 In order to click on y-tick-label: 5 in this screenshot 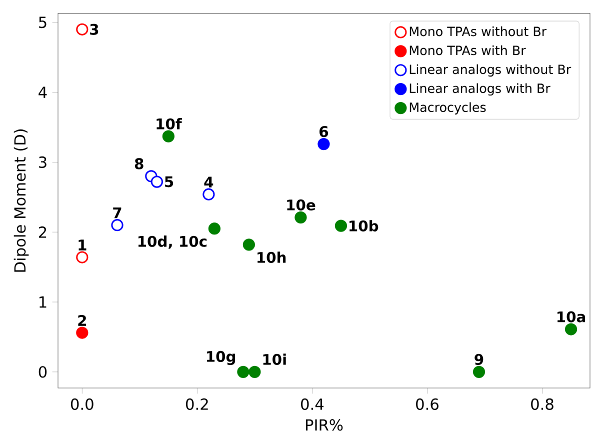, I will do `click(42, 22)`.